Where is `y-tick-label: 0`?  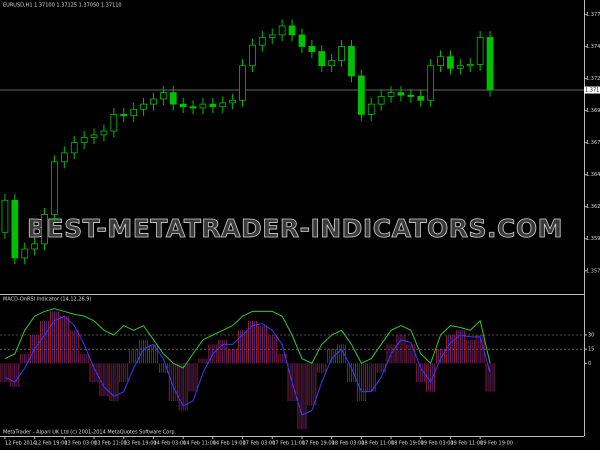
y-tick-label: 0 is located at coordinates (589, 364).